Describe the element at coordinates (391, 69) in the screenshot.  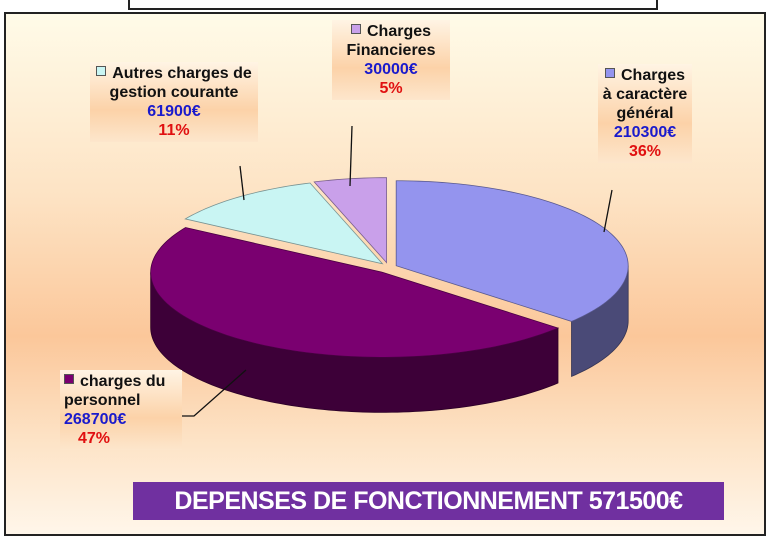
I see `amount-label: 30000€` at that location.